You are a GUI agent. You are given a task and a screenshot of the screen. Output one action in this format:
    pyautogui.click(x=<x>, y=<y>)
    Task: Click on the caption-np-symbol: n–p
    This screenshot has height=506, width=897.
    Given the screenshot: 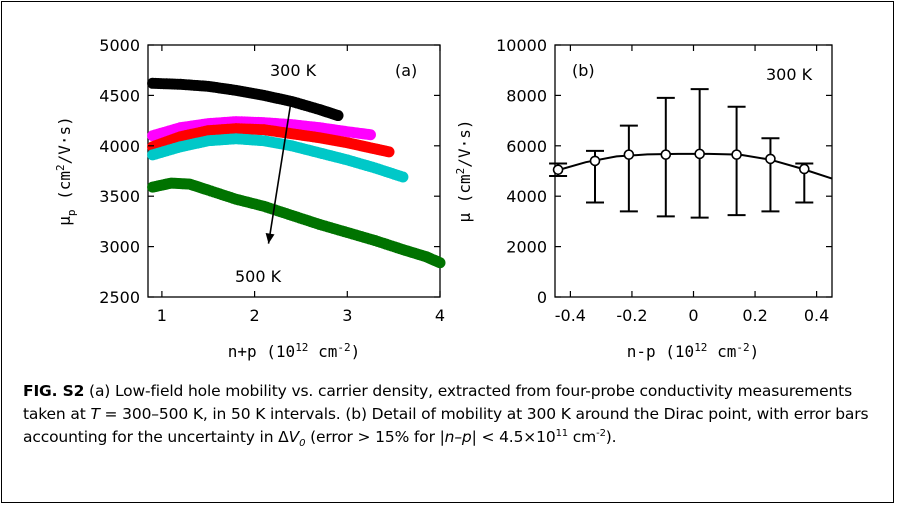 What is the action you would take?
    pyautogui.click(x=458, y=437)
    